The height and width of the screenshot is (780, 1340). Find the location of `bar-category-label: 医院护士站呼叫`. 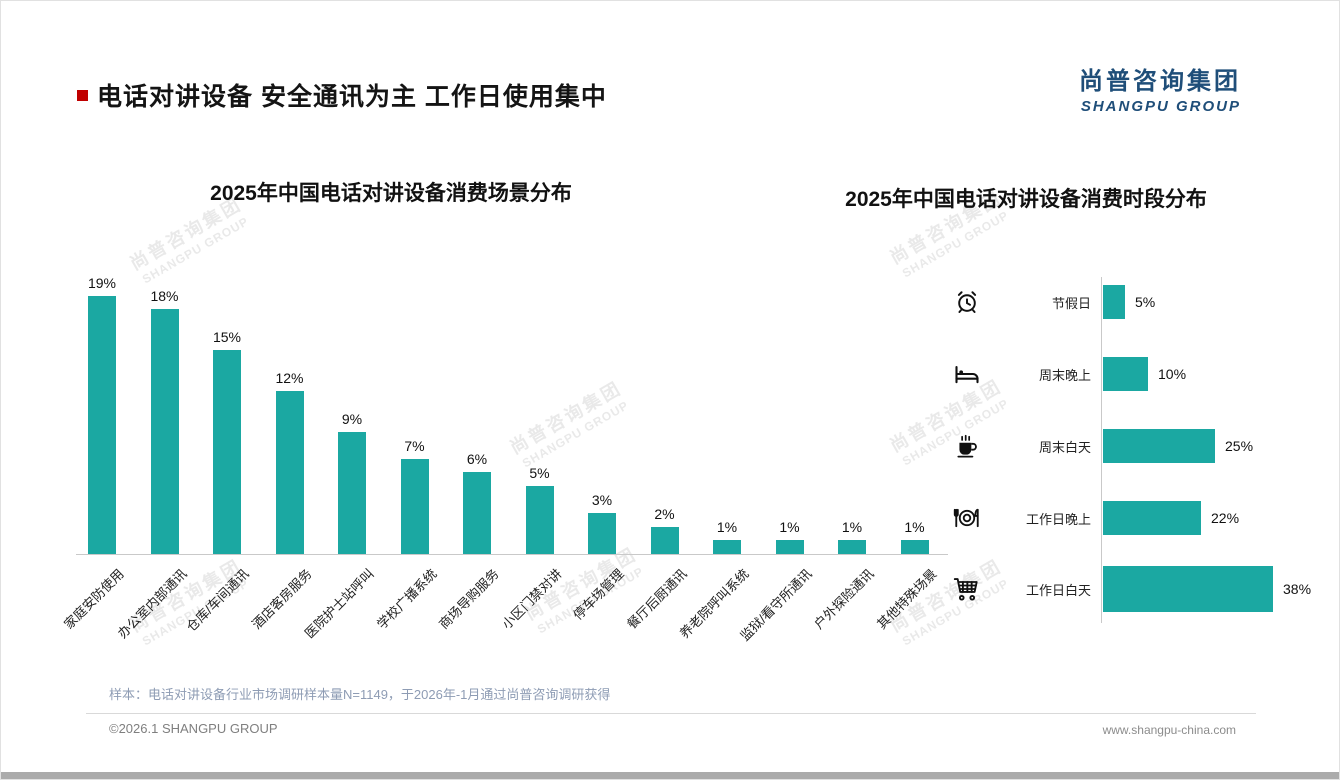

bar-category-label: 医院护士站呼叫 is located at coordinates (339, 604).